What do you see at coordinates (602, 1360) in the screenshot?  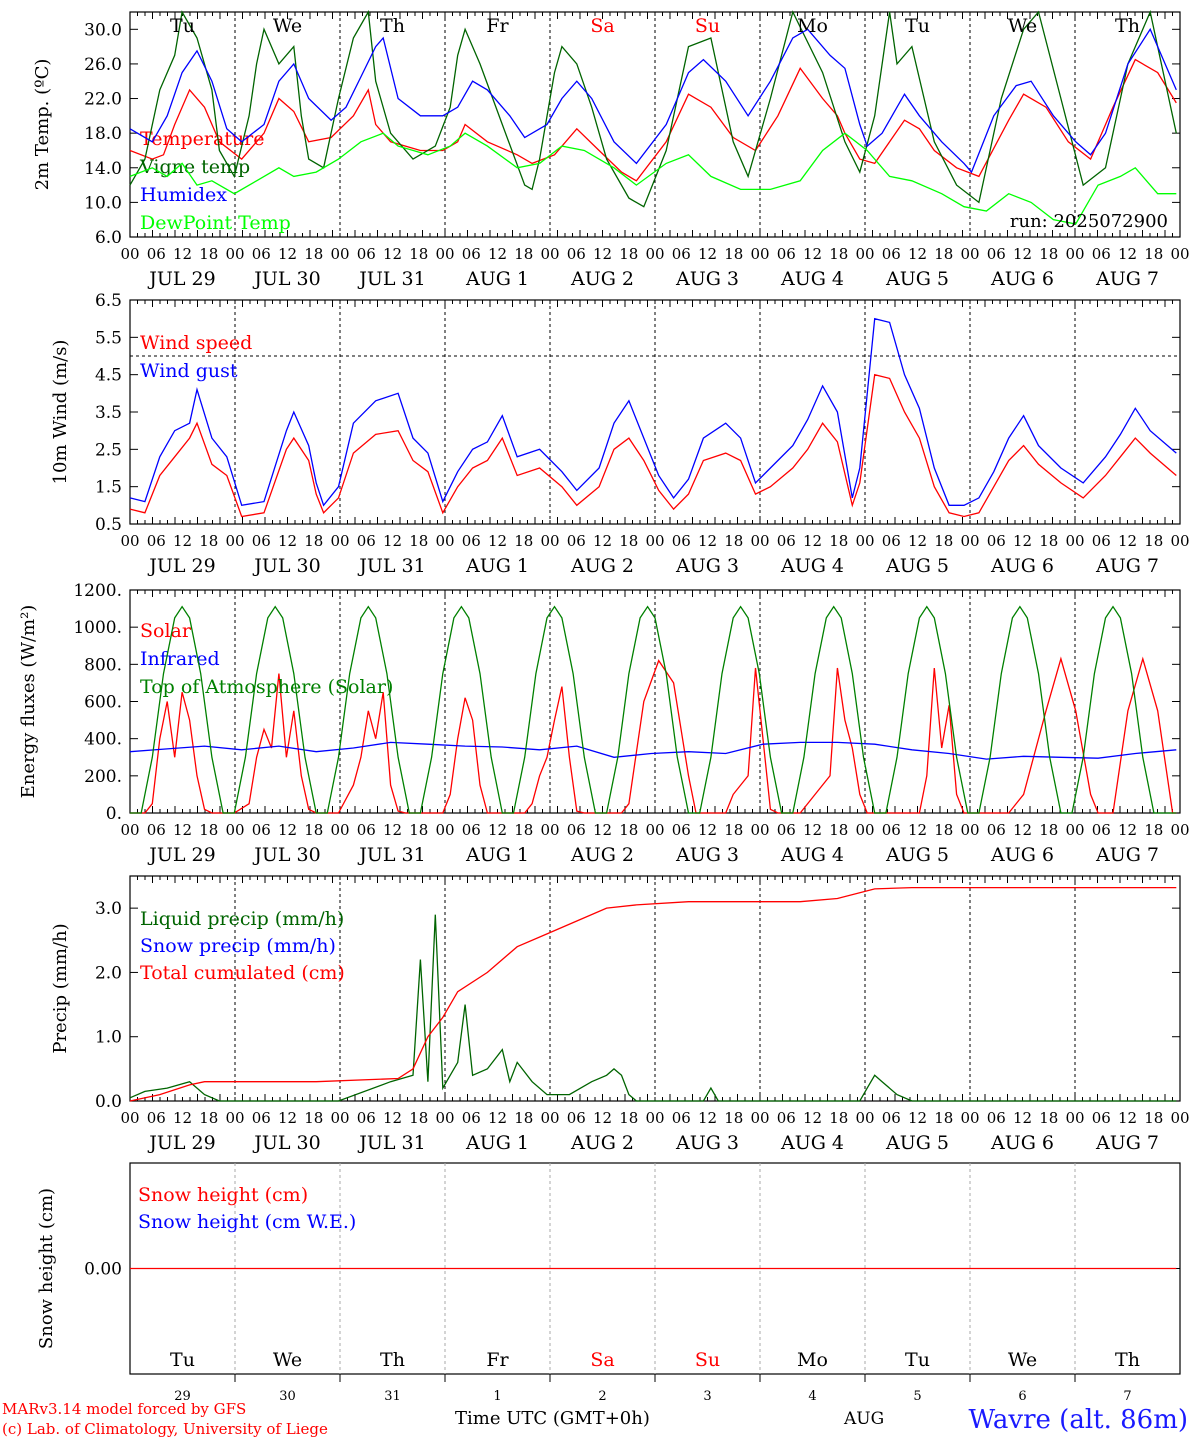 I see `bottom-weekday-label: Sa` at bounding box center [602, 1360].